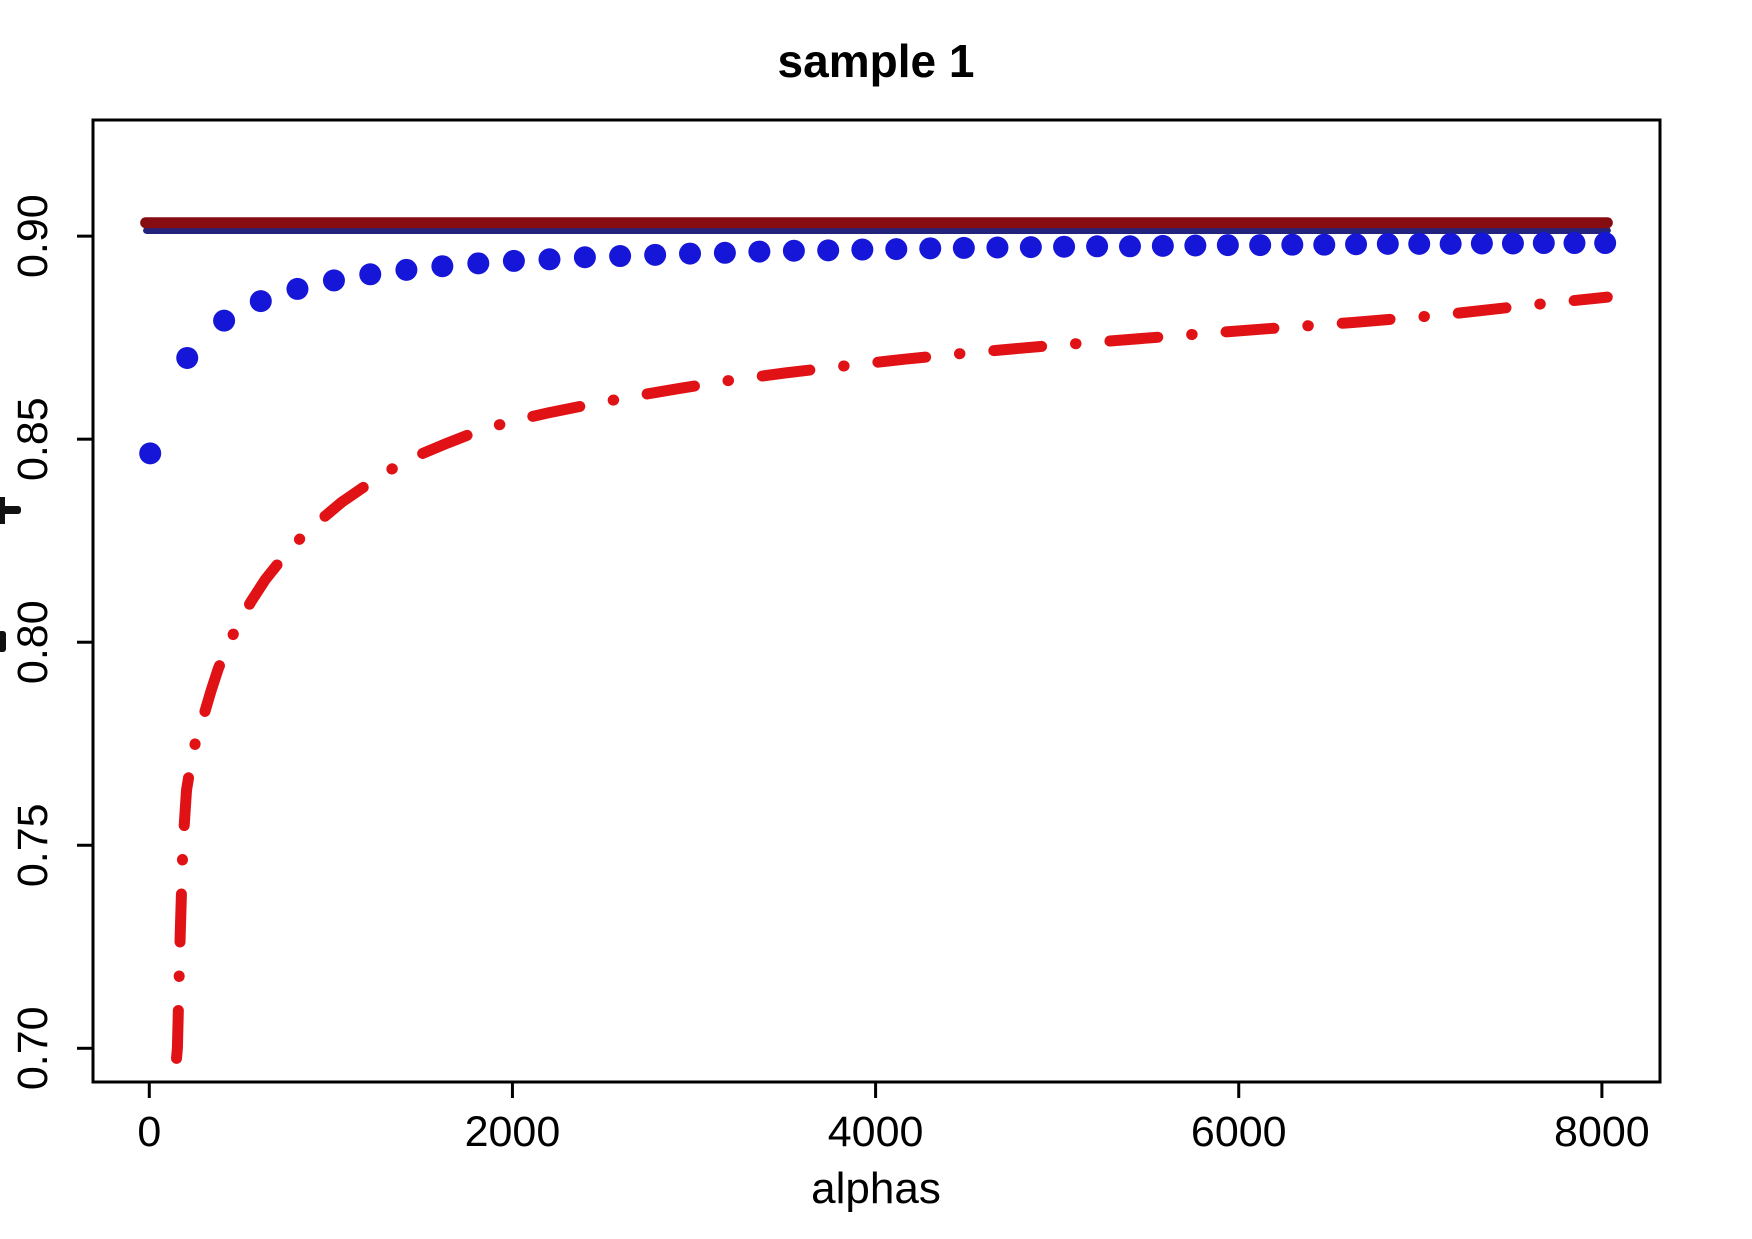 The width and height of the screenshot is (1752, 1239). I want to click on x-axis-tick-label: 8000, so click(1602, 1132).